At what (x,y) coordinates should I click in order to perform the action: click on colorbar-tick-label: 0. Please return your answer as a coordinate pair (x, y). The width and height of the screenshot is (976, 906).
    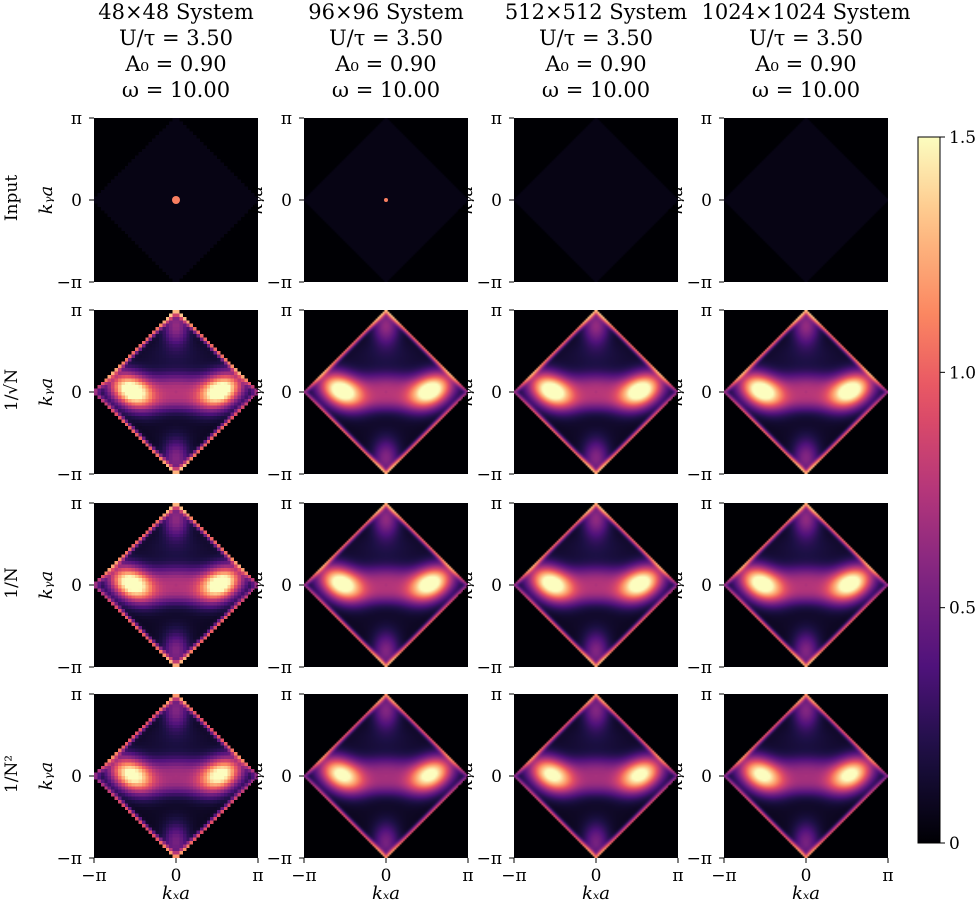
    Looking at the image, I should click on (954, 844).